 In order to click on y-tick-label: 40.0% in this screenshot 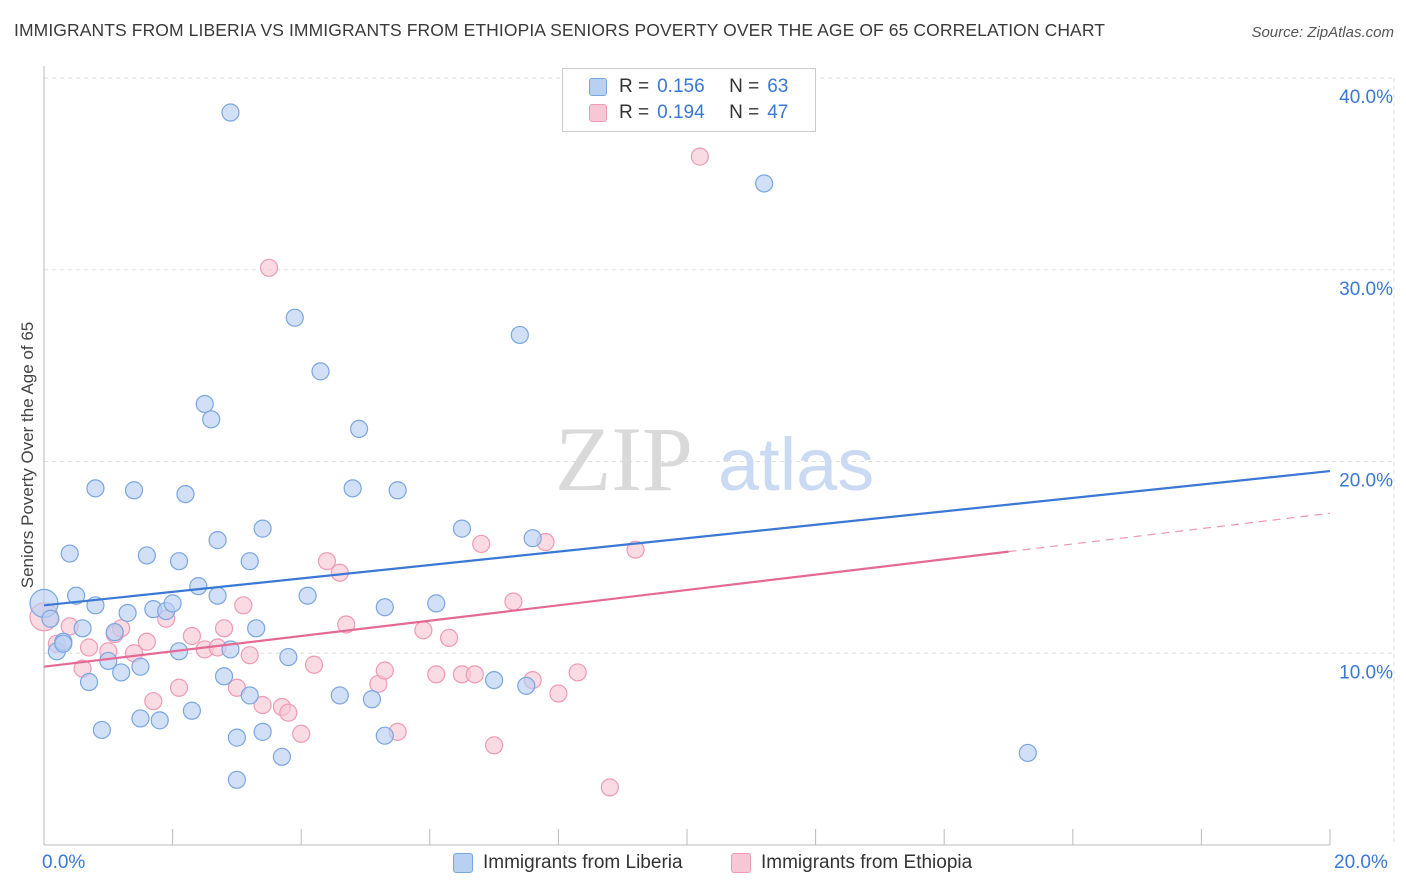, I will do `click(1366, 97)`.